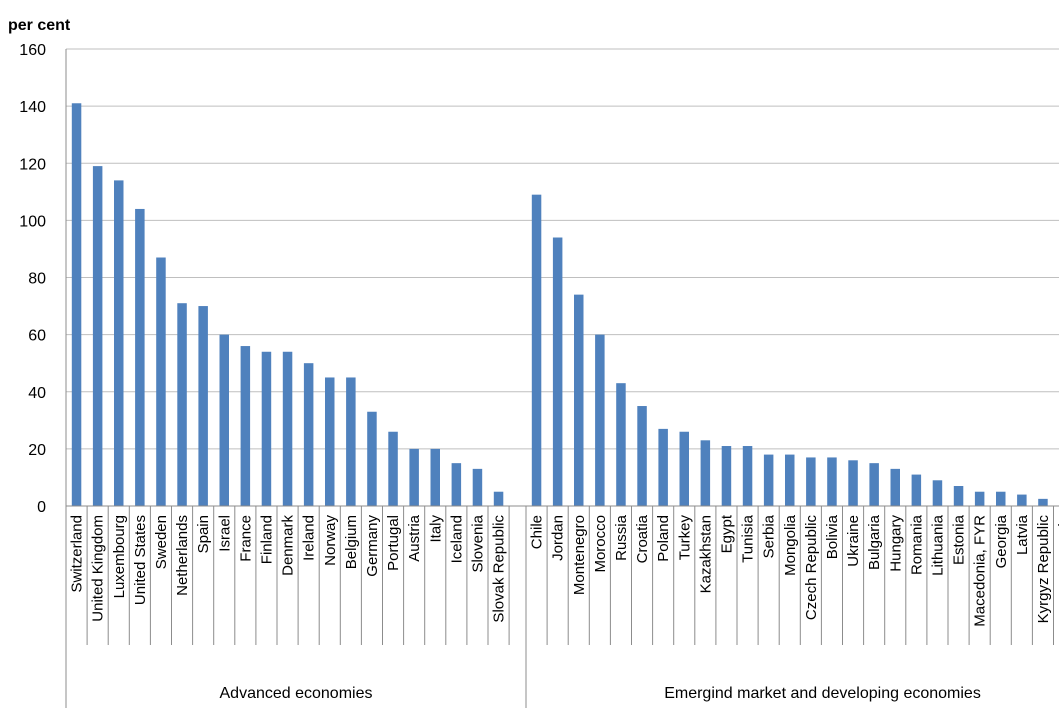  Describe the element at coordinates (980, 571) in the screenshot. I see `category-label: Macedonia, FYR` at that location.